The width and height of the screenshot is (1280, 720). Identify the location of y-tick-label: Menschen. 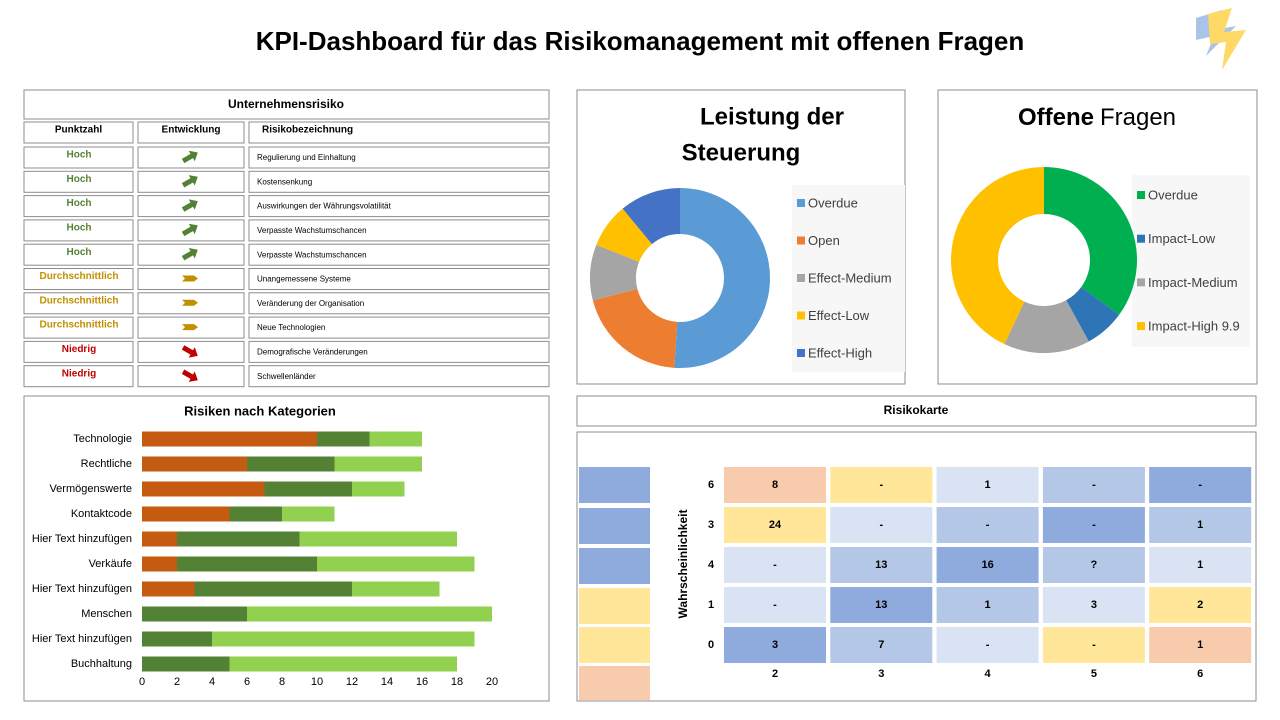
(106, 614).